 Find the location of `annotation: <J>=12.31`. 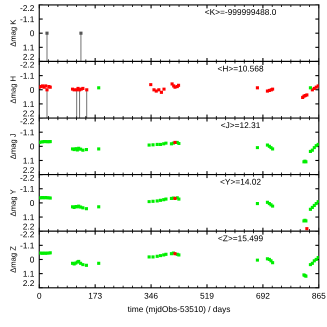

annotation: <J>=12.31 is located at coordinates (240, 125).